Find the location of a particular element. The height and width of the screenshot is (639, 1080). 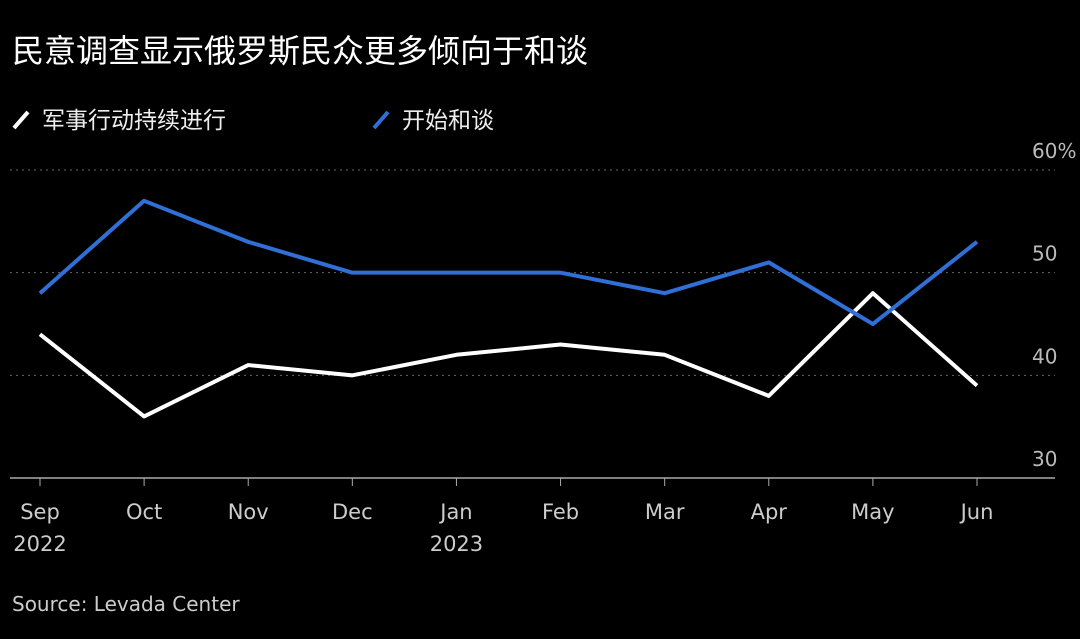

x-tick-label: May is located at coordinates (872, 512).